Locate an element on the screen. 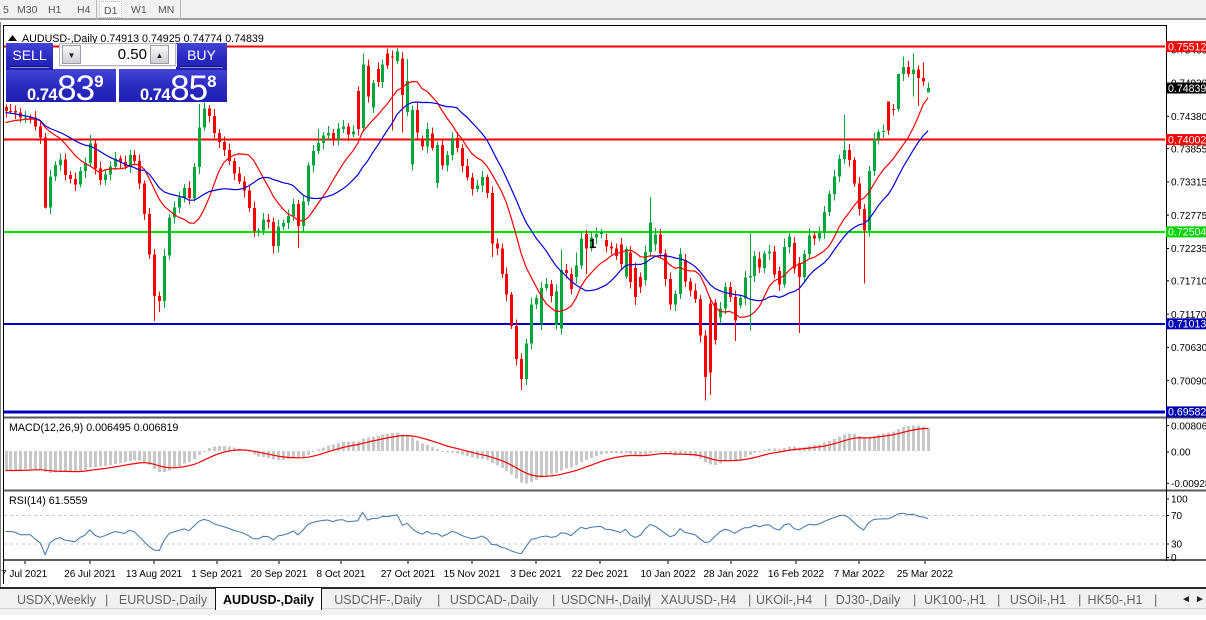  svg-text: -0.00928 is located at coordinates (1188, 484).